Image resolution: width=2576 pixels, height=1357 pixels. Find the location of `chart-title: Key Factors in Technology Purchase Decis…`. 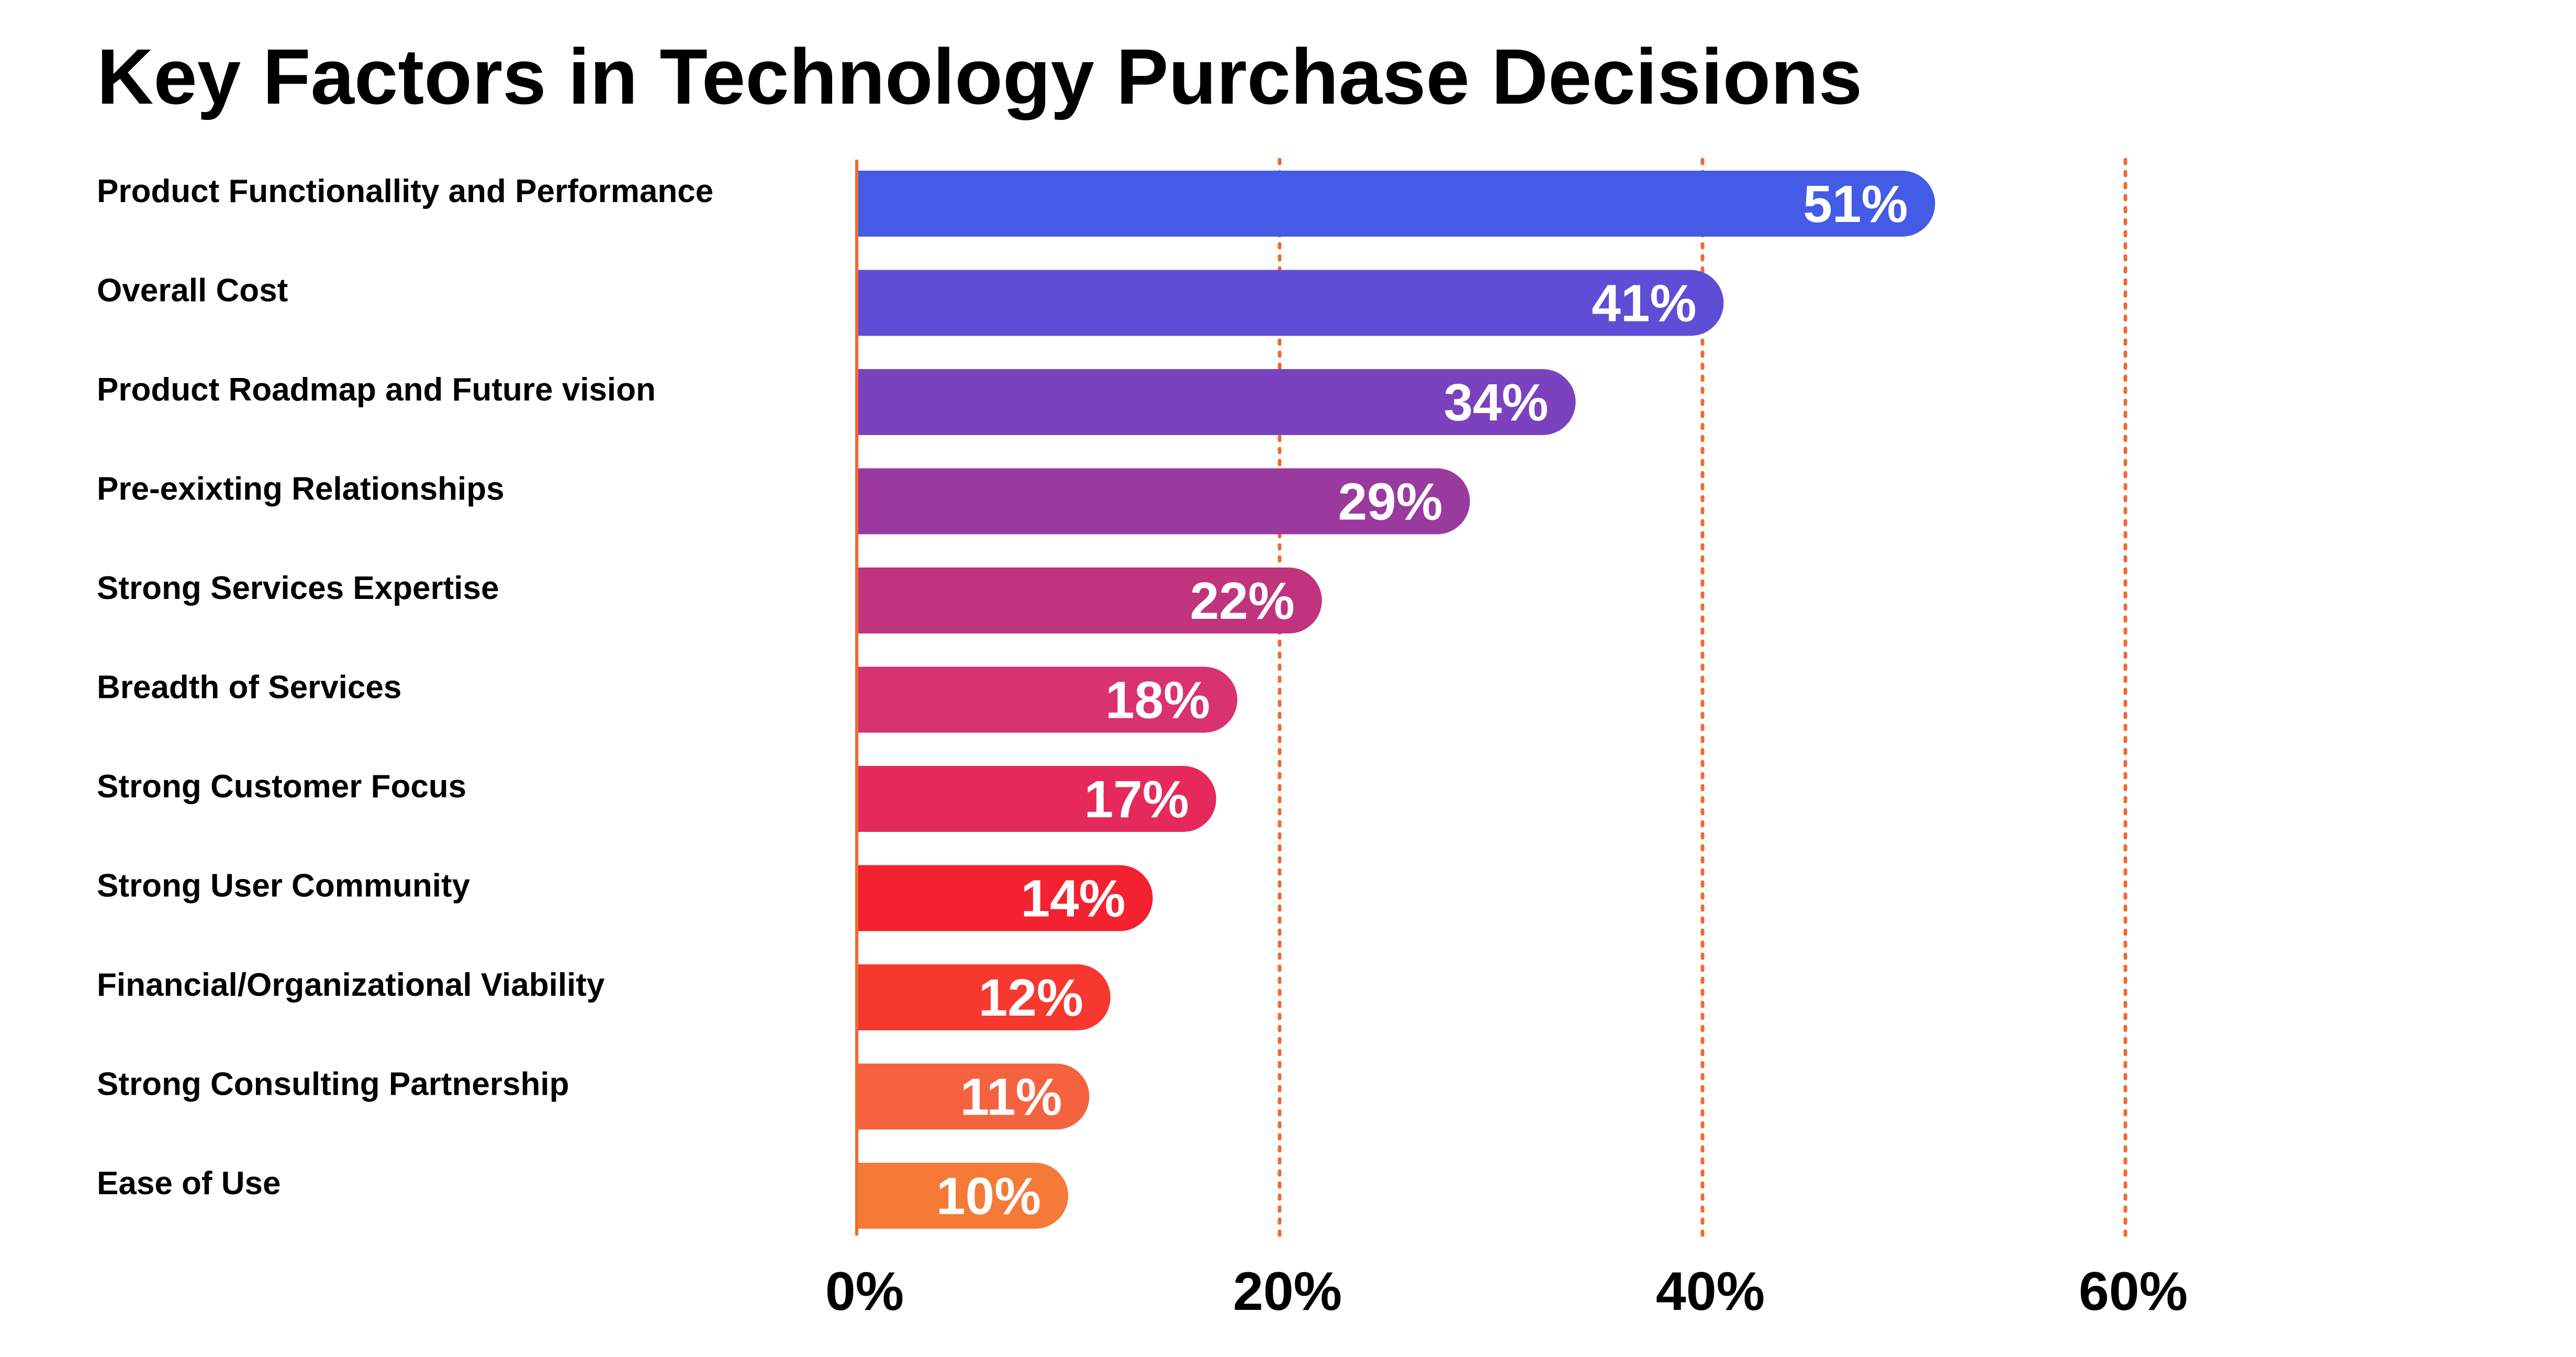

chart-title: Key Factors in Technology Purchase Decis… is located at coordinates (979, 76).